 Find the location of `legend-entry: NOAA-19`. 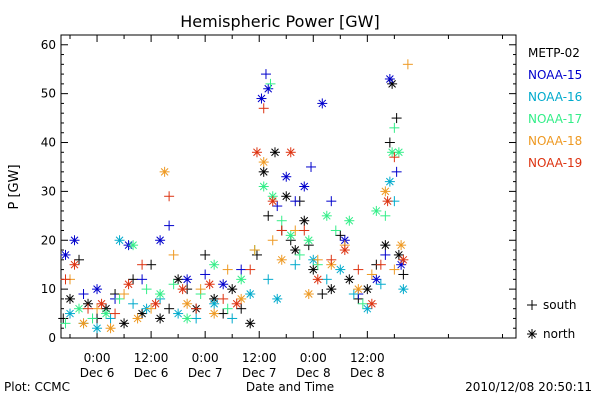

legend-entry: NOAA-19 is located at coordinates (555, 163).